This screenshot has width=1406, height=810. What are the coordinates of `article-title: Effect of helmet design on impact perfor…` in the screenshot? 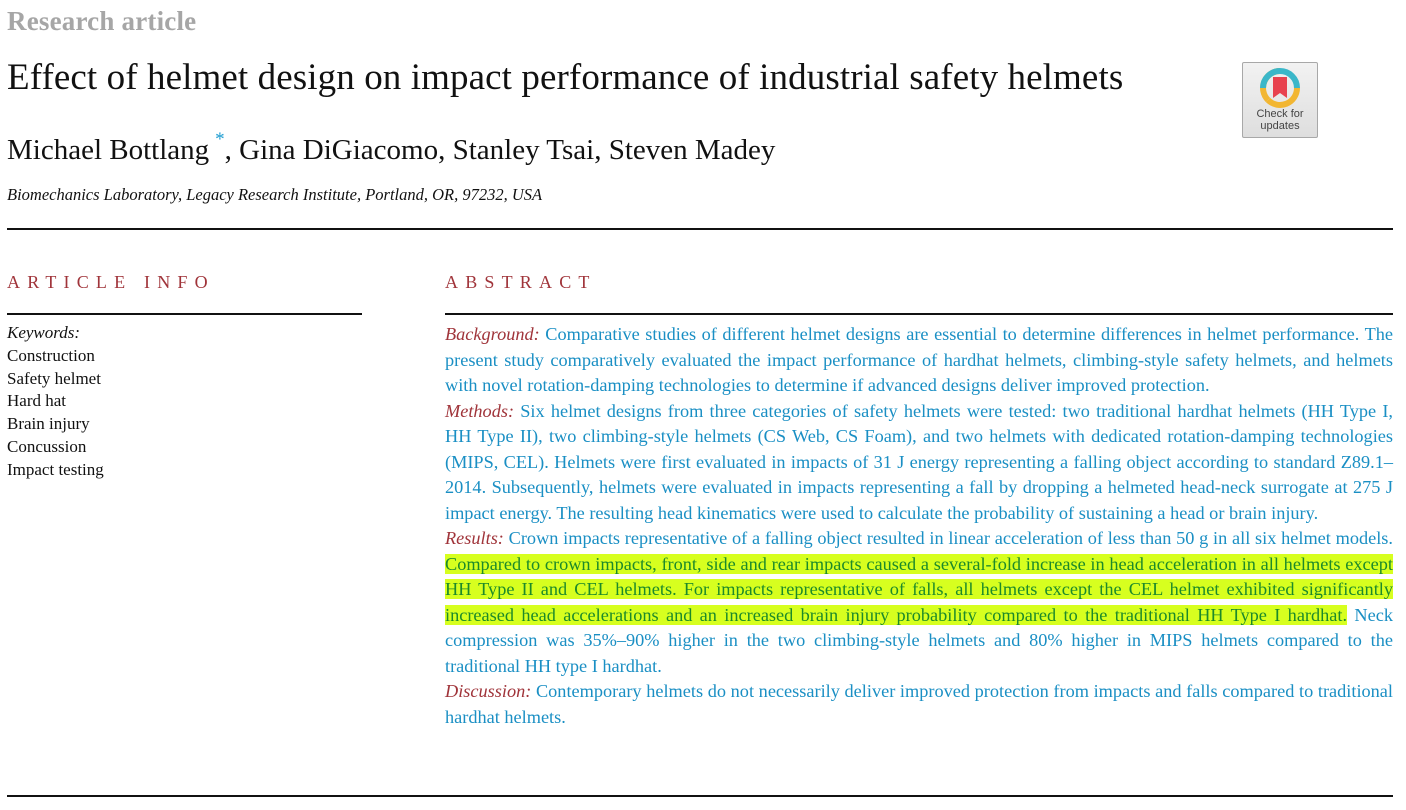 It's located at (565, 77).